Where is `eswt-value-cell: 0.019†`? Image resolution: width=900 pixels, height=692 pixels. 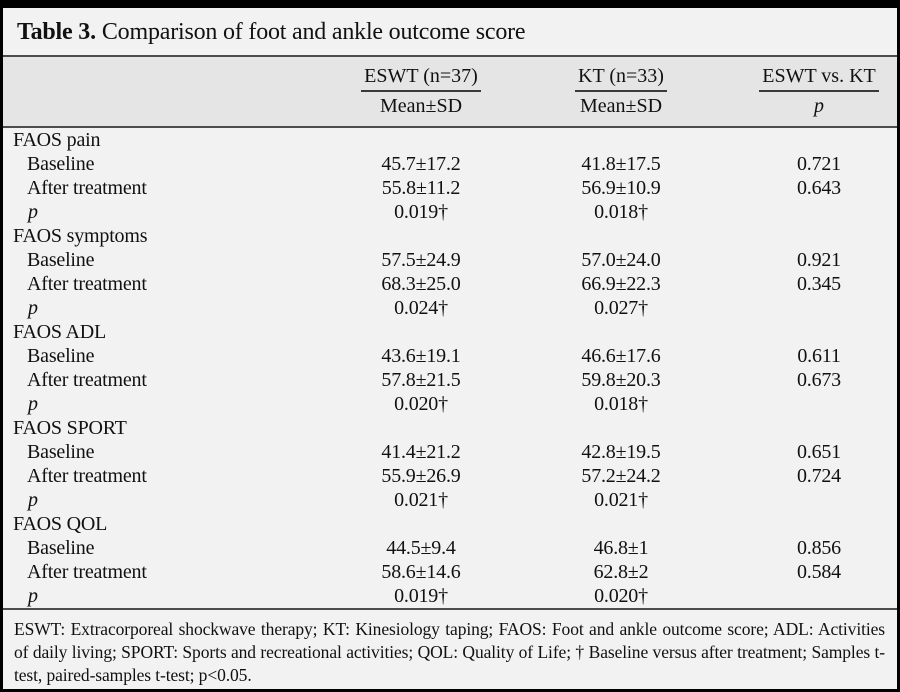 eswt-value-cell: 0.019† is located at coordinates (421, 212).